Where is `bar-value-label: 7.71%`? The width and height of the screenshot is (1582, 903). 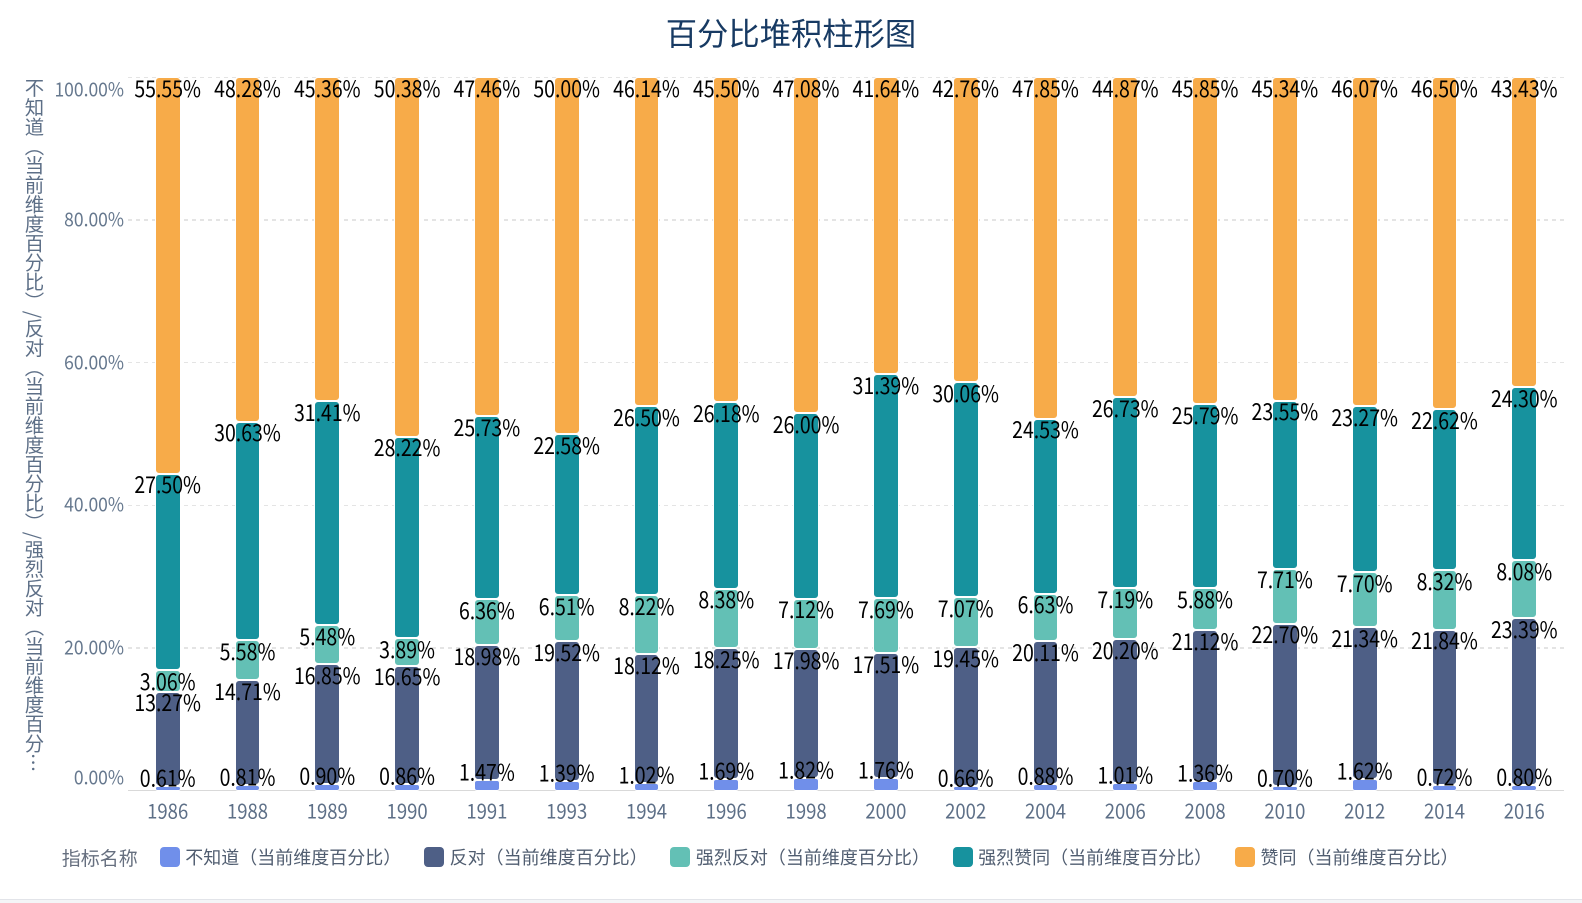
bar-value-label: 7.71% is located at coordinates (1284, 578).